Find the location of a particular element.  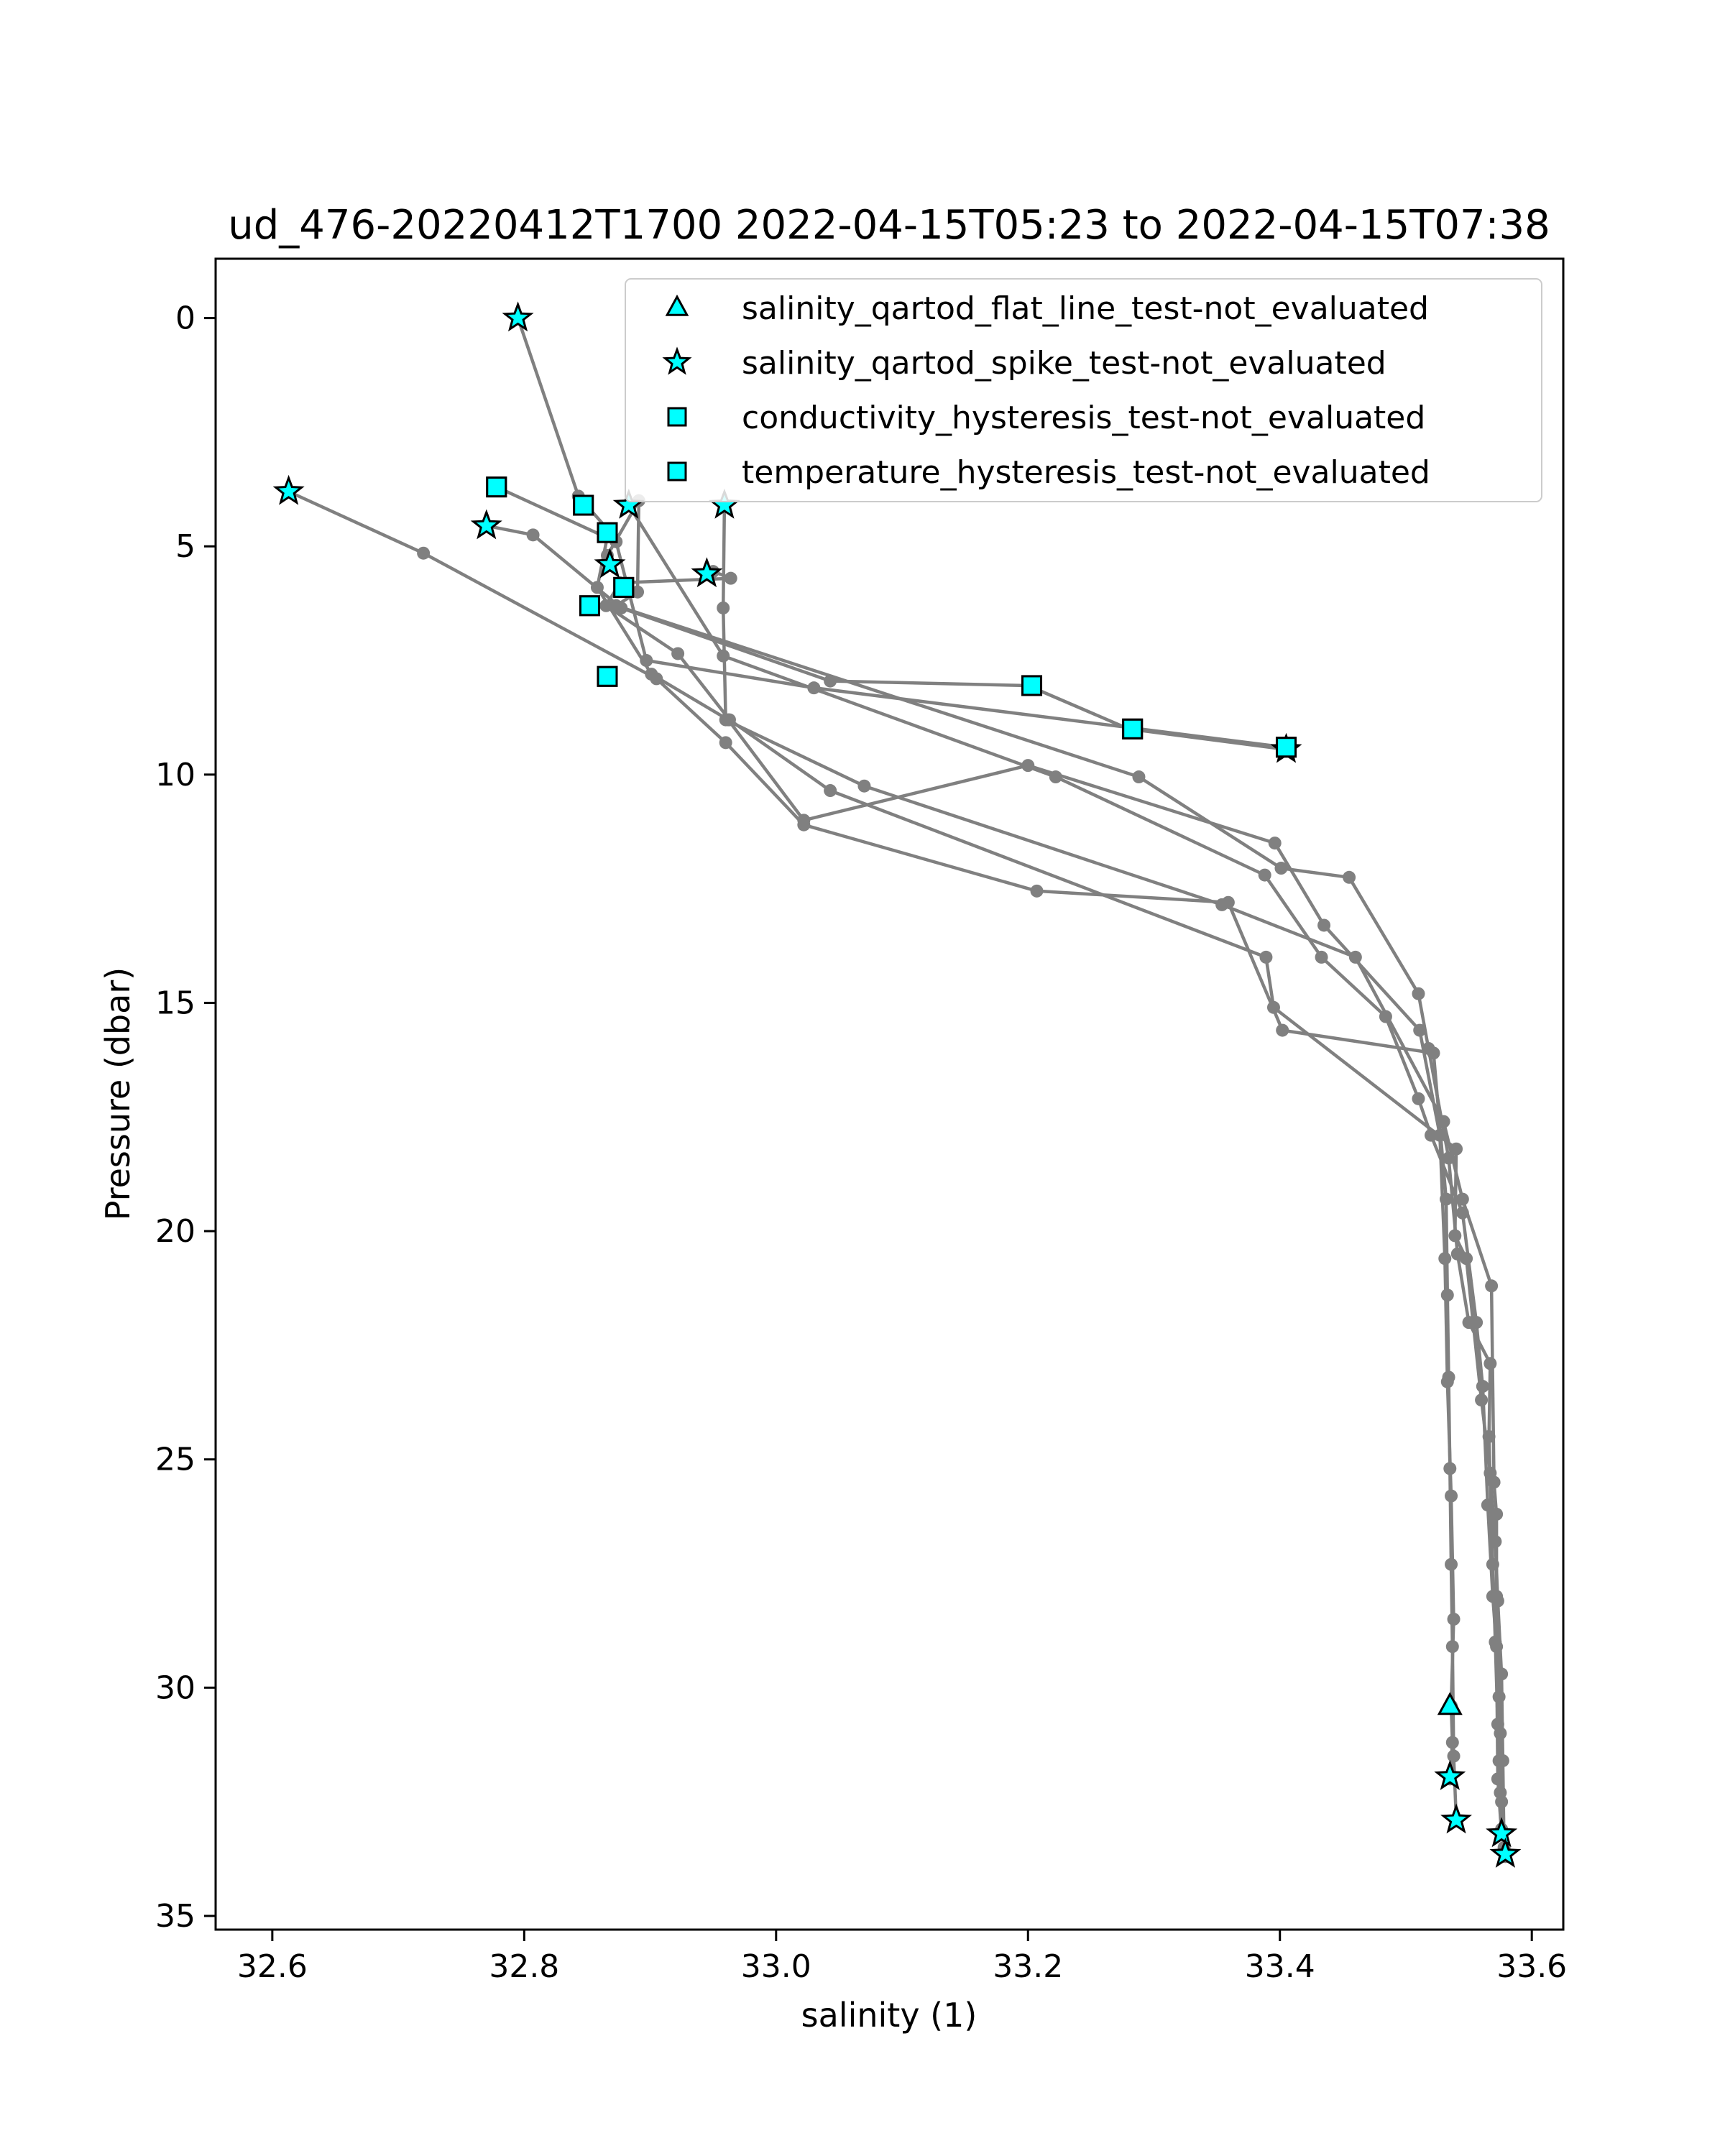

y-tick-label: 10 is located at coordinates (175, 775).